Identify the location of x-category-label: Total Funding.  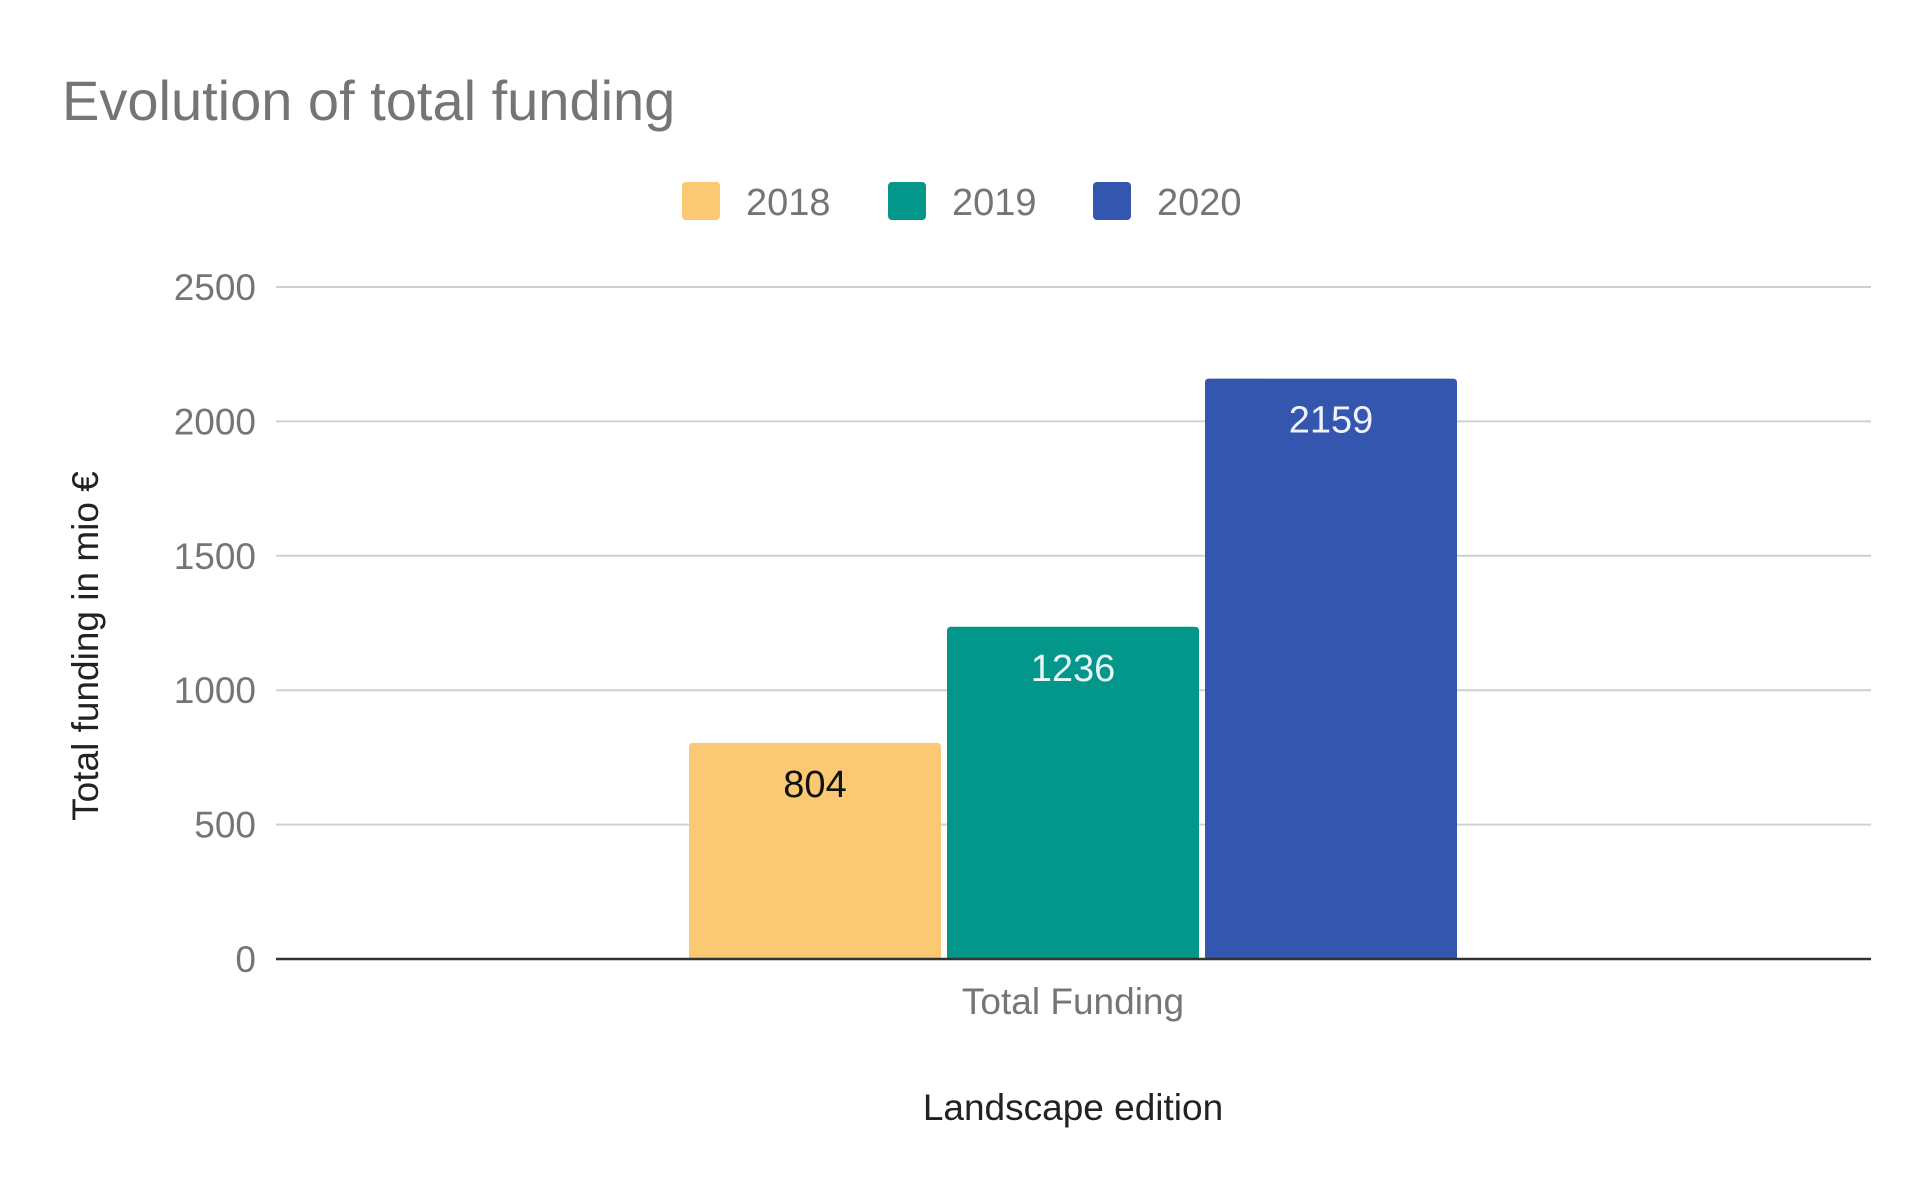
(1073, 1001).